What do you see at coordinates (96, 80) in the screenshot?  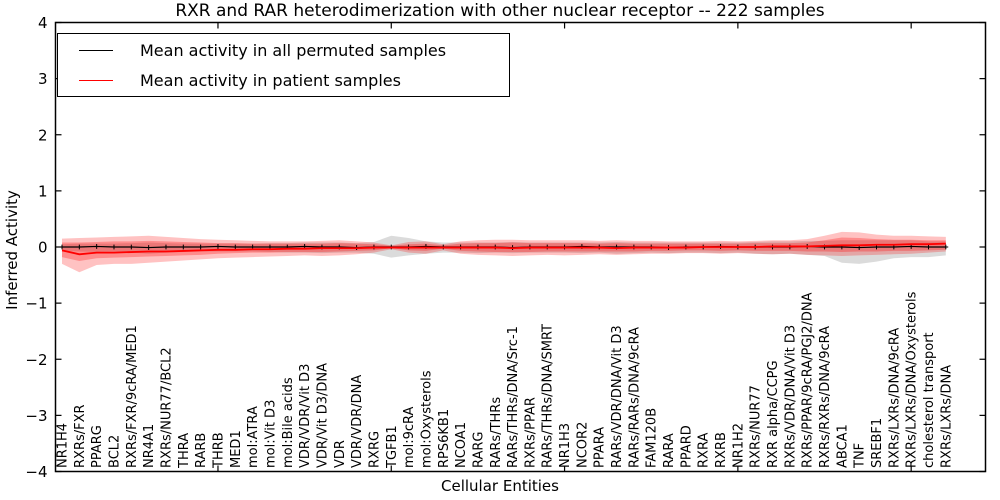 I see `patient-line-swatch` at bounding box center [96, 80].